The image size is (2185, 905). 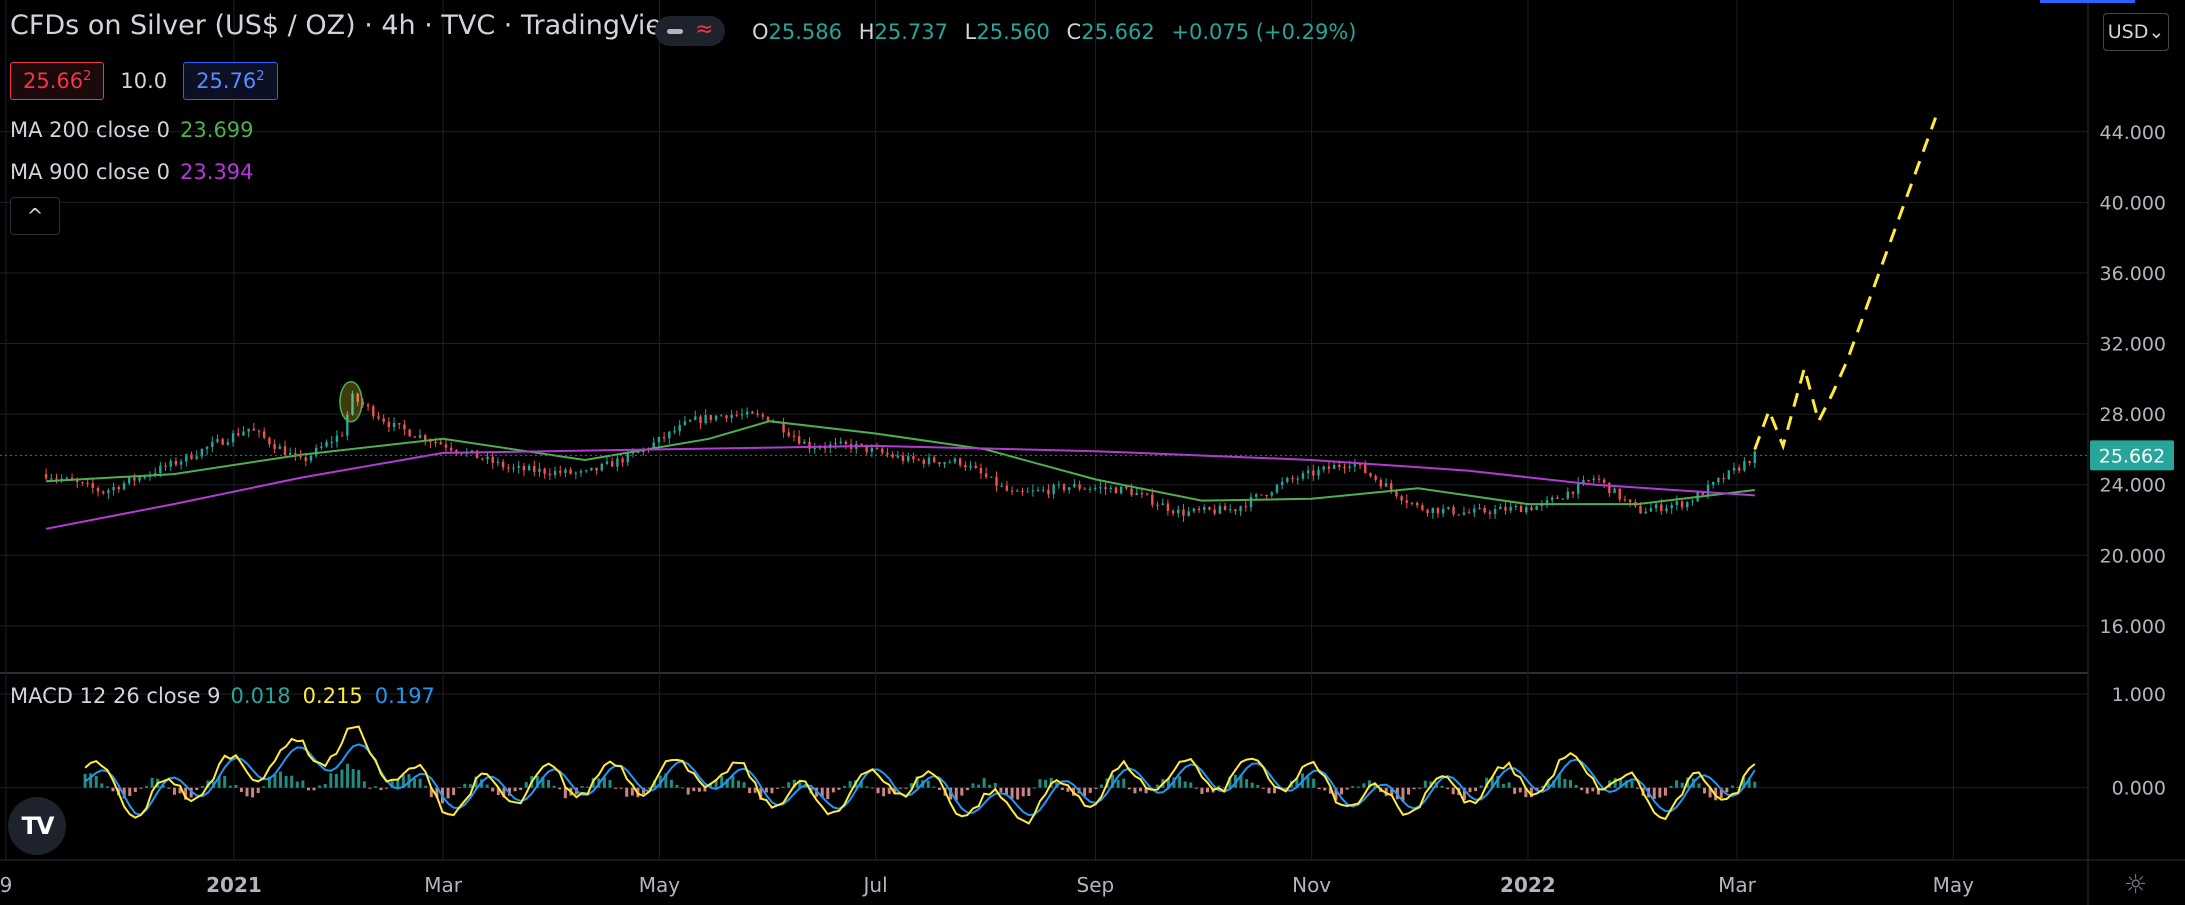 I want to click on macd-line-value: 0.215, so click(x=332, y=696).